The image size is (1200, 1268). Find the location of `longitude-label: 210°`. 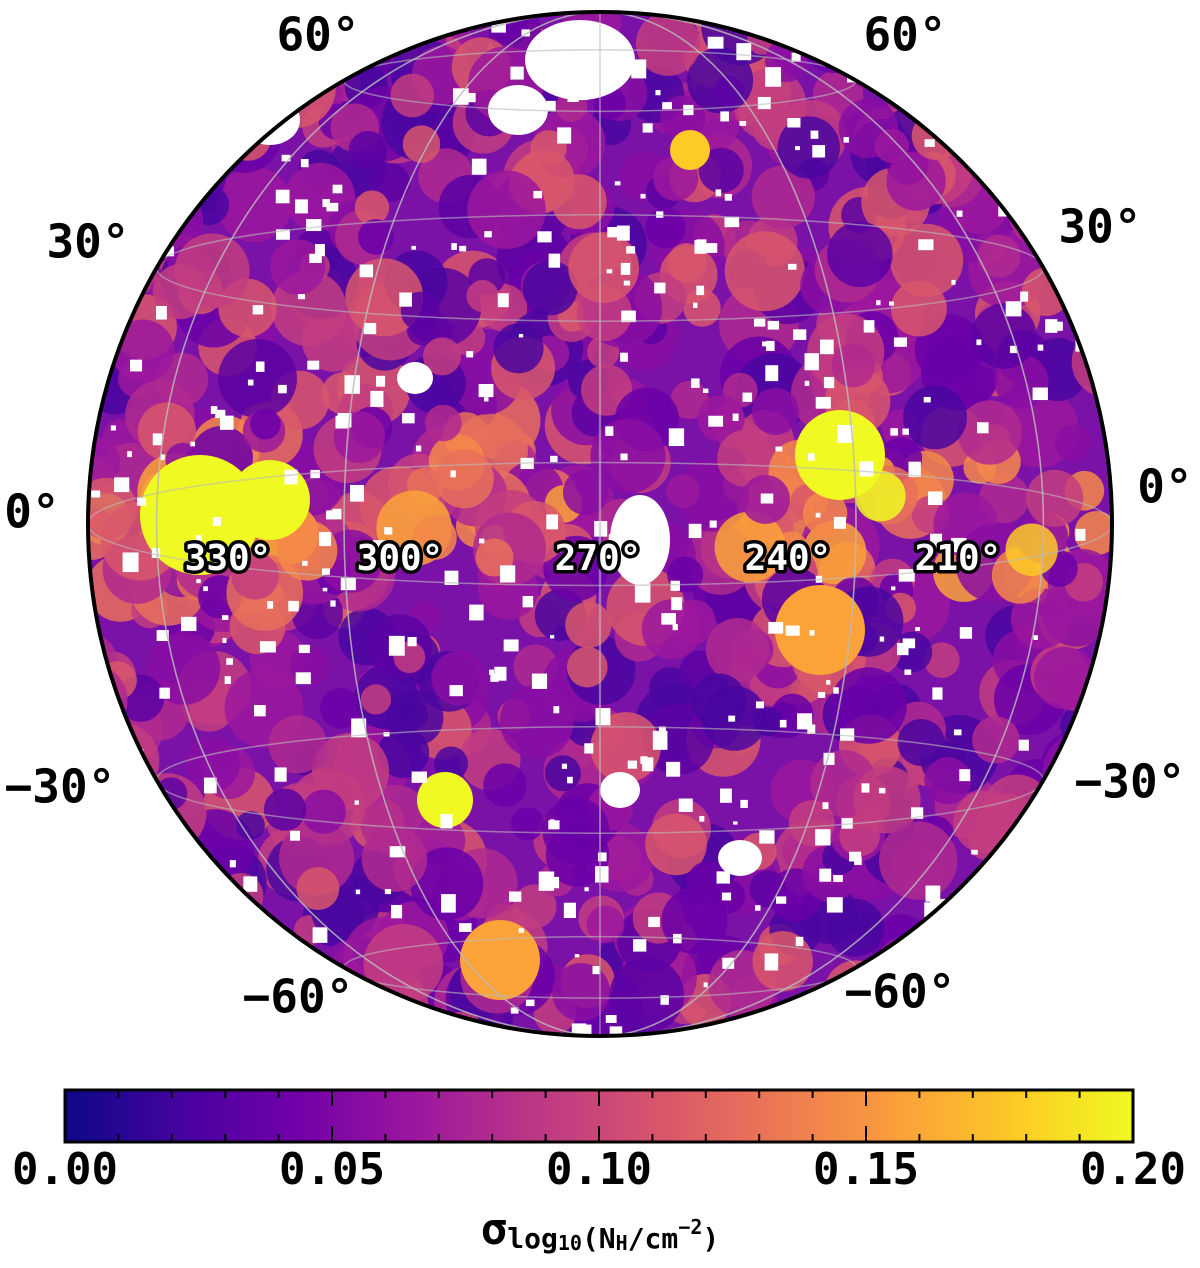

longitude-label: 210° is located at coordinates (958, 558).